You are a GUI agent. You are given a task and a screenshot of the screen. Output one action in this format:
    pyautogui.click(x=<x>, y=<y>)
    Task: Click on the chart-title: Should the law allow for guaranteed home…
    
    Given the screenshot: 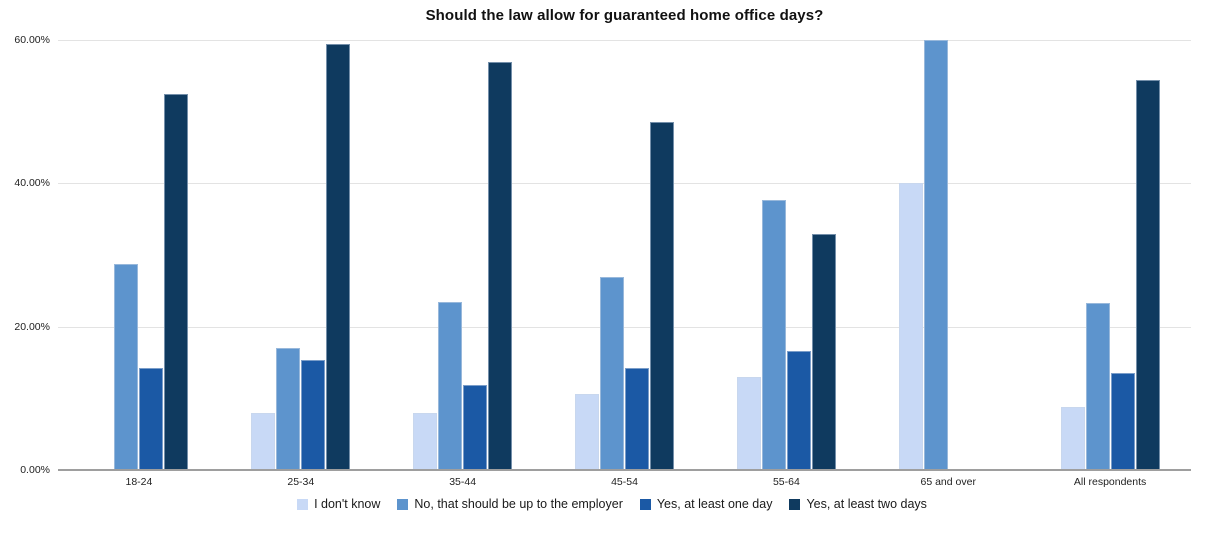 What is the action you would take?
    pyautogui.click(x=624, y=15)
    